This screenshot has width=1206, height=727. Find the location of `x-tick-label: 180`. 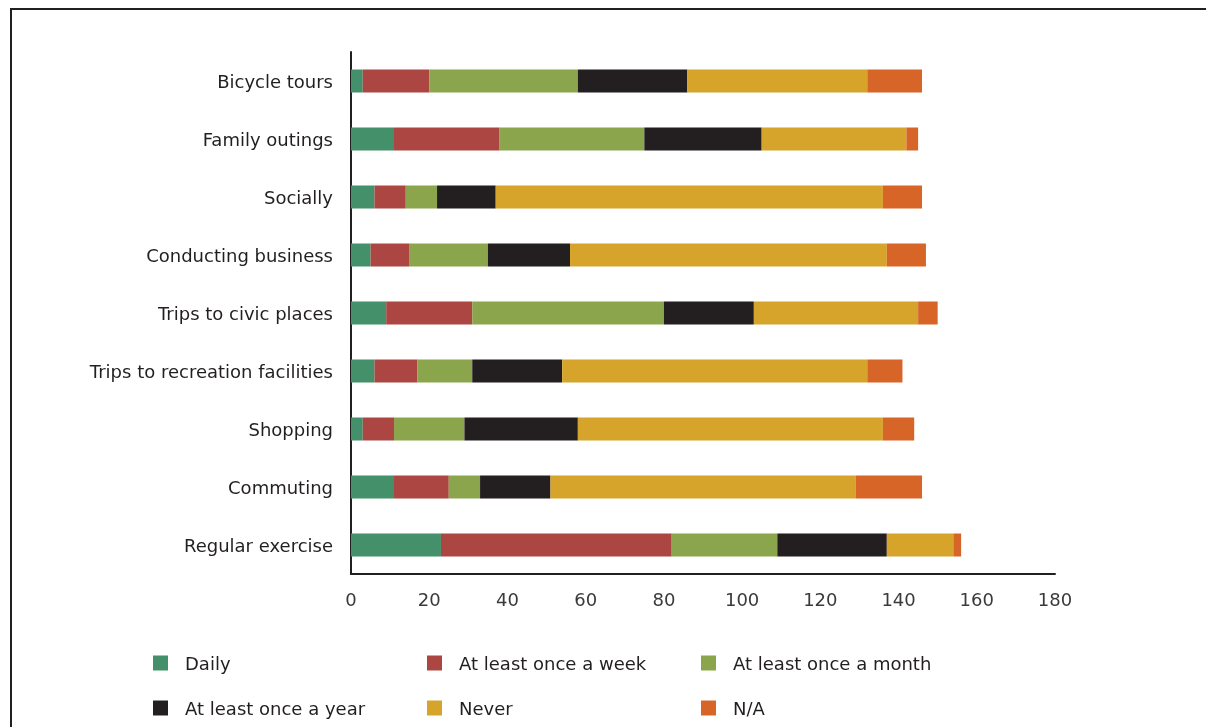

x-tick-label: 180 is located at coordinates (1055, 599).